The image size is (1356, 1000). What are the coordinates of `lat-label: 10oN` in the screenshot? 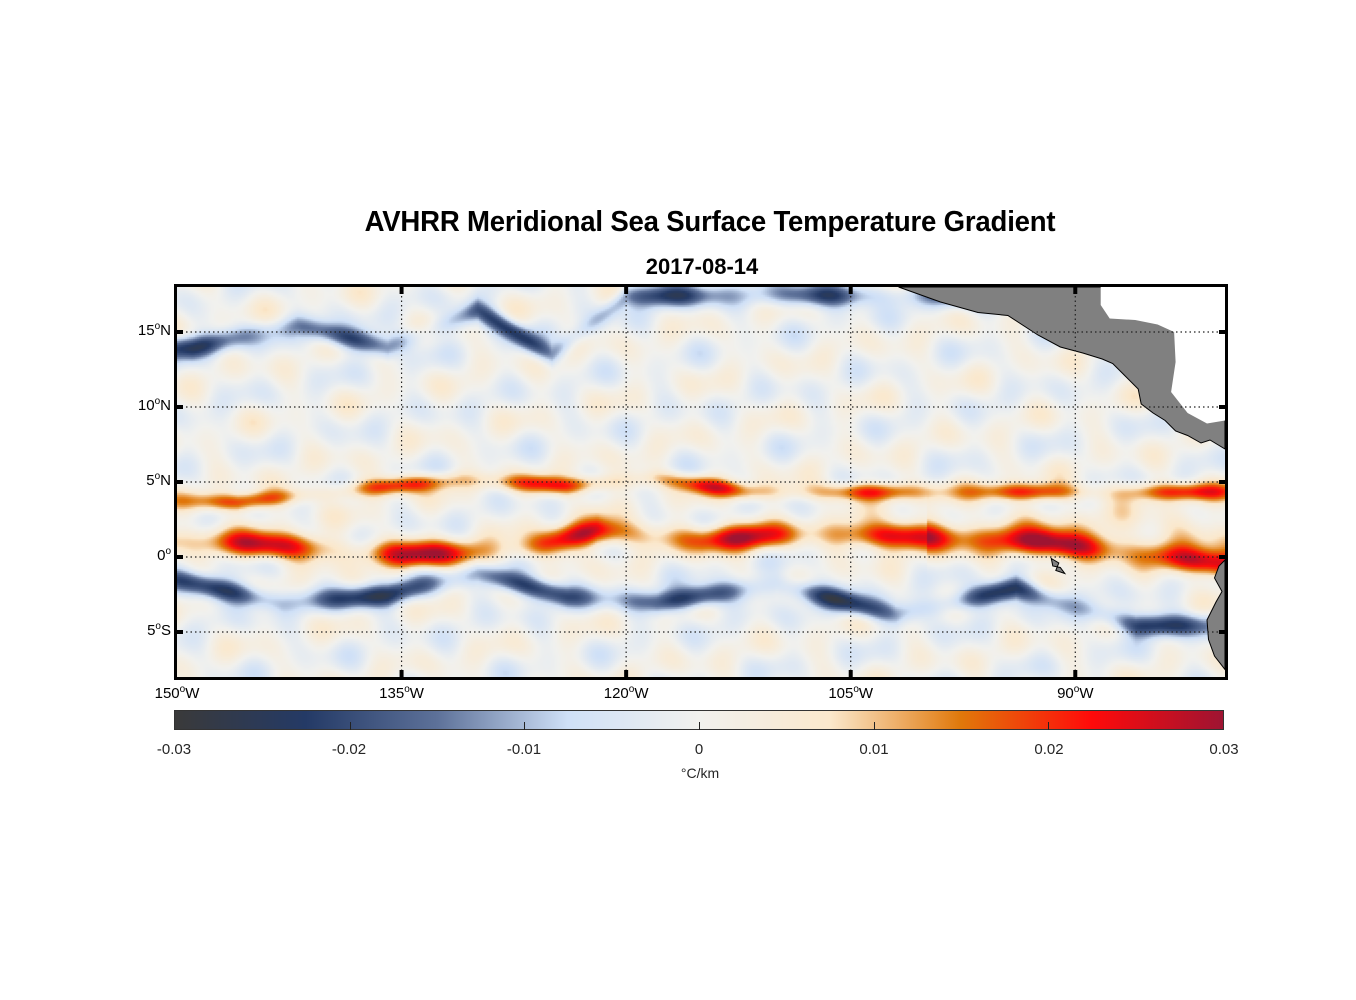 It's located at (141, 405).